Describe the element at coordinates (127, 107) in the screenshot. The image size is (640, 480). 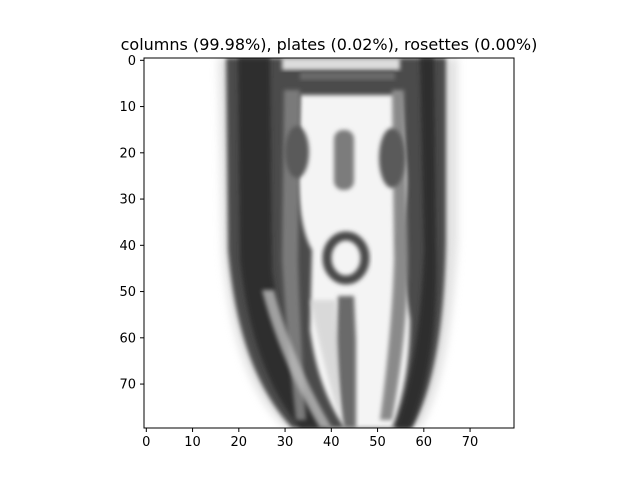
I see `y-tick-label: 10` at that location.